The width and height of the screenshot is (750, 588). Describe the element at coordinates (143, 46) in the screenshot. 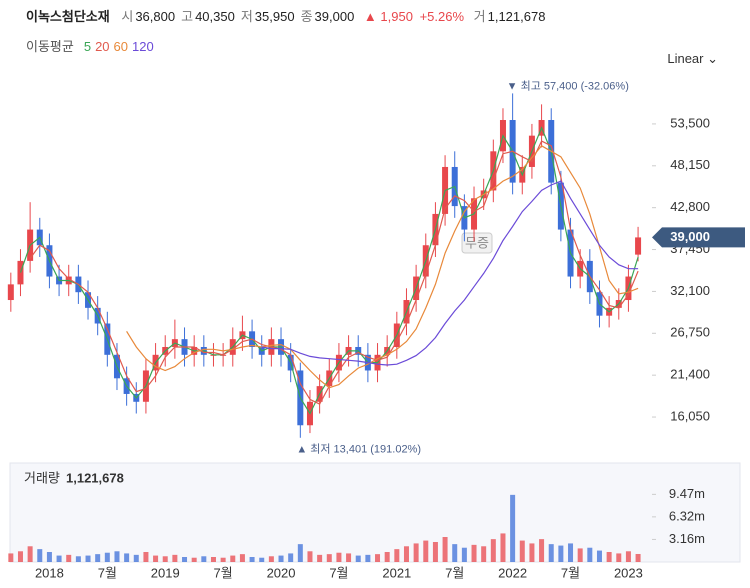

I see `ma-legend-item: 120` at that location.